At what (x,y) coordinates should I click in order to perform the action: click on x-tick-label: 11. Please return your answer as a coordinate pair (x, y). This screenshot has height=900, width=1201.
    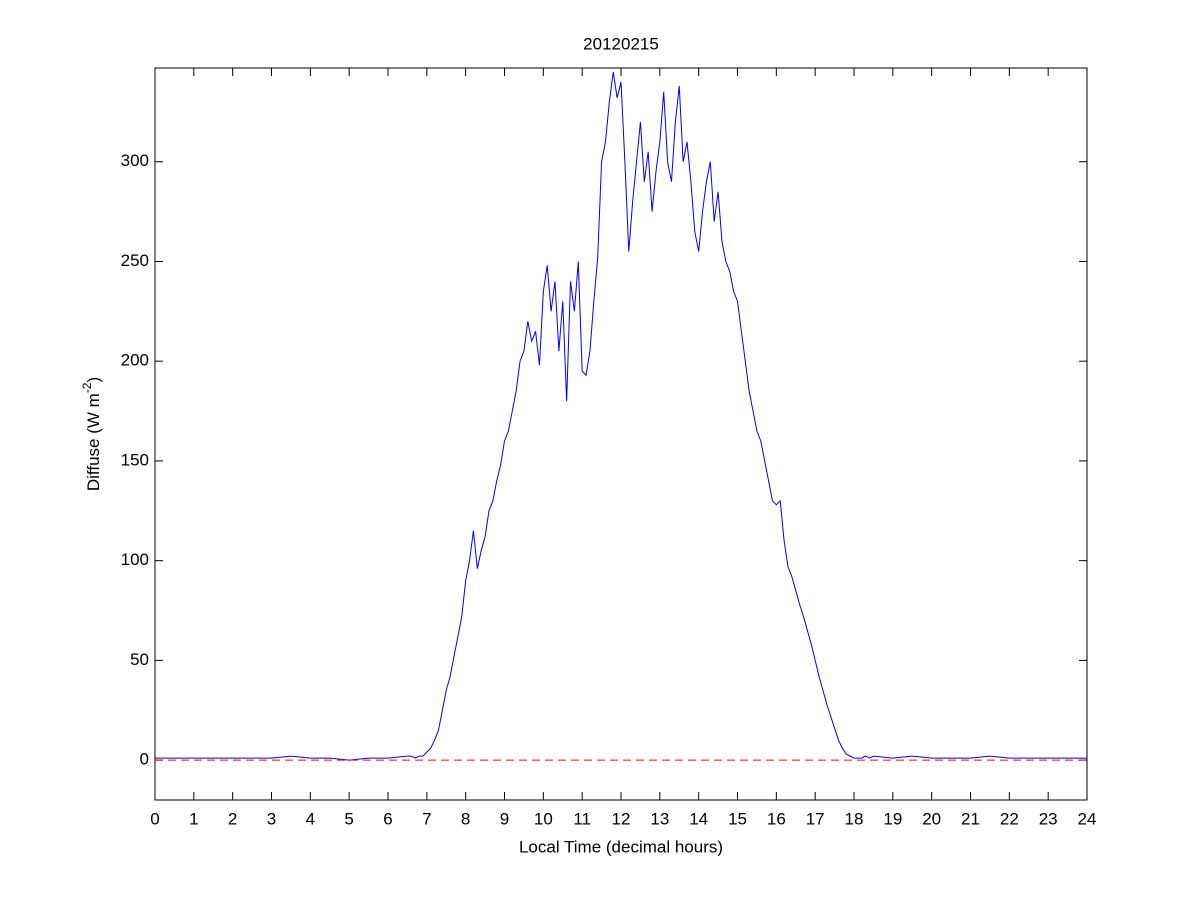
    Looking at the image, I should click on (582, 818).